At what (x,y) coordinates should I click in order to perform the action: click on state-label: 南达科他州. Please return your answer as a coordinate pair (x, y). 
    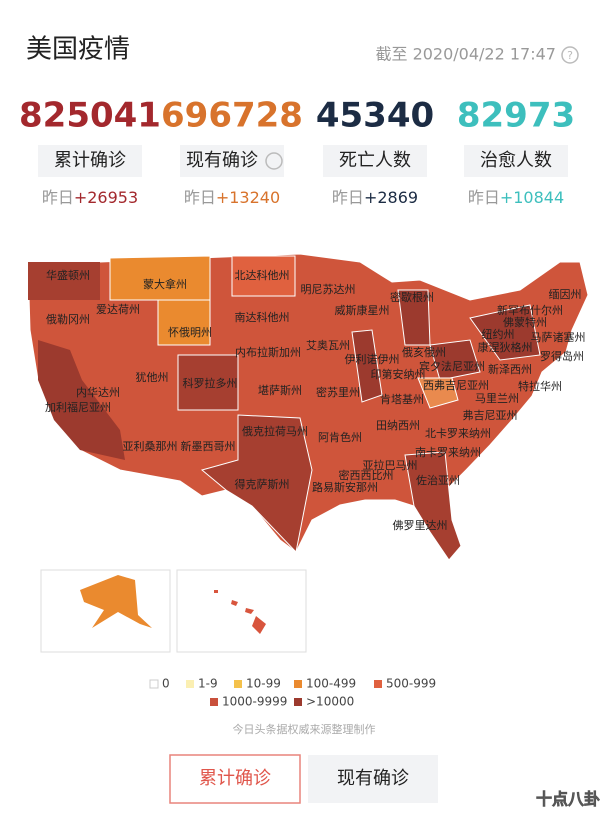
    Looking at the image, I should click on (262, 317).